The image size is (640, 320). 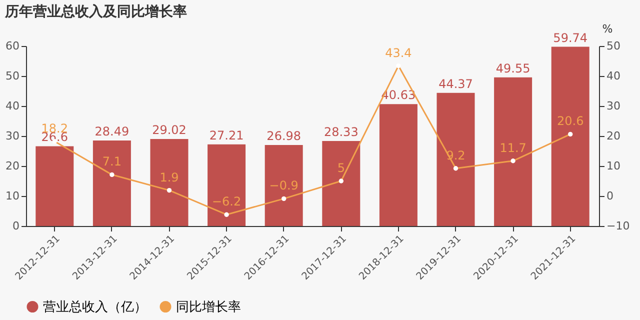 What do you see at coordinates (13, 166) in the screenshot?
I see `y-tick-label: 20` at bounding box center [13, 166].